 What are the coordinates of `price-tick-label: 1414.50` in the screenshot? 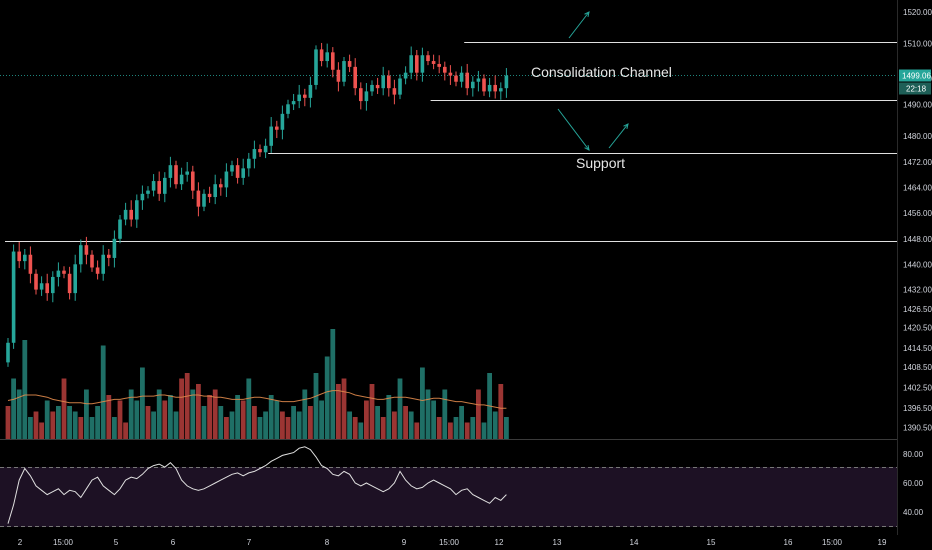 It's located at (917, 348).